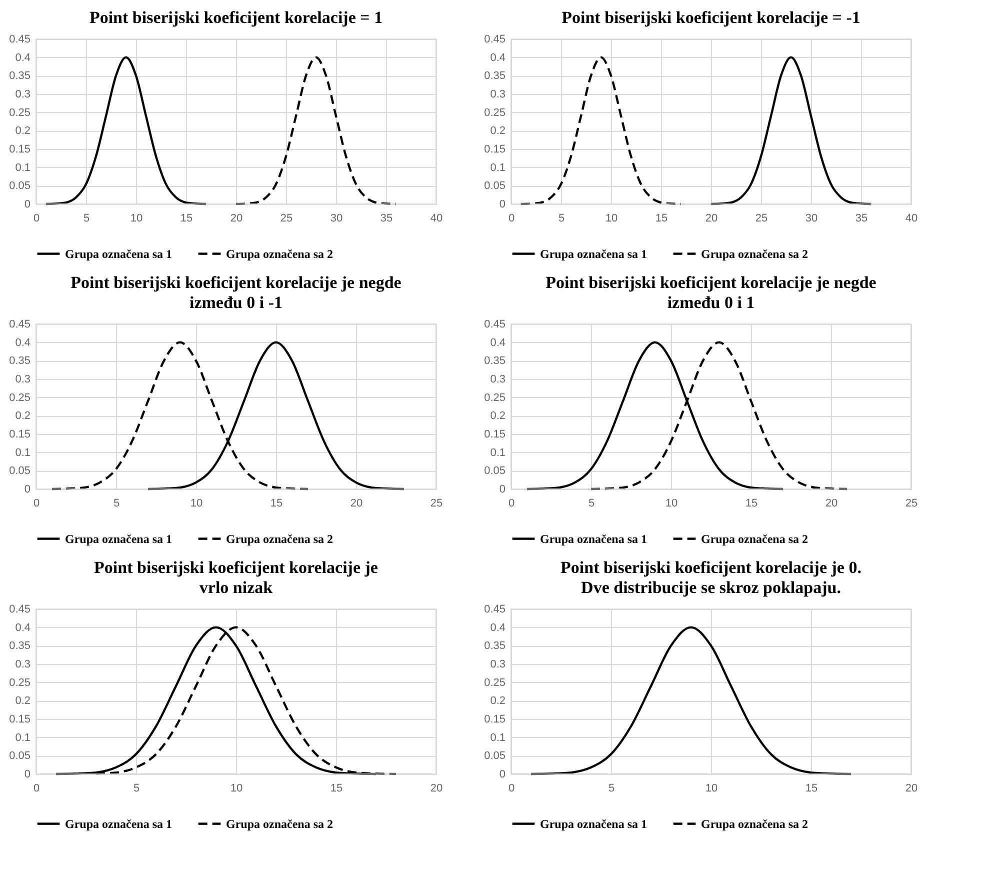 This screenshot has width=992, height=885. I want to click on chart-title: Point biserijski koeficijent korelacije = 1, so click(236, 17).